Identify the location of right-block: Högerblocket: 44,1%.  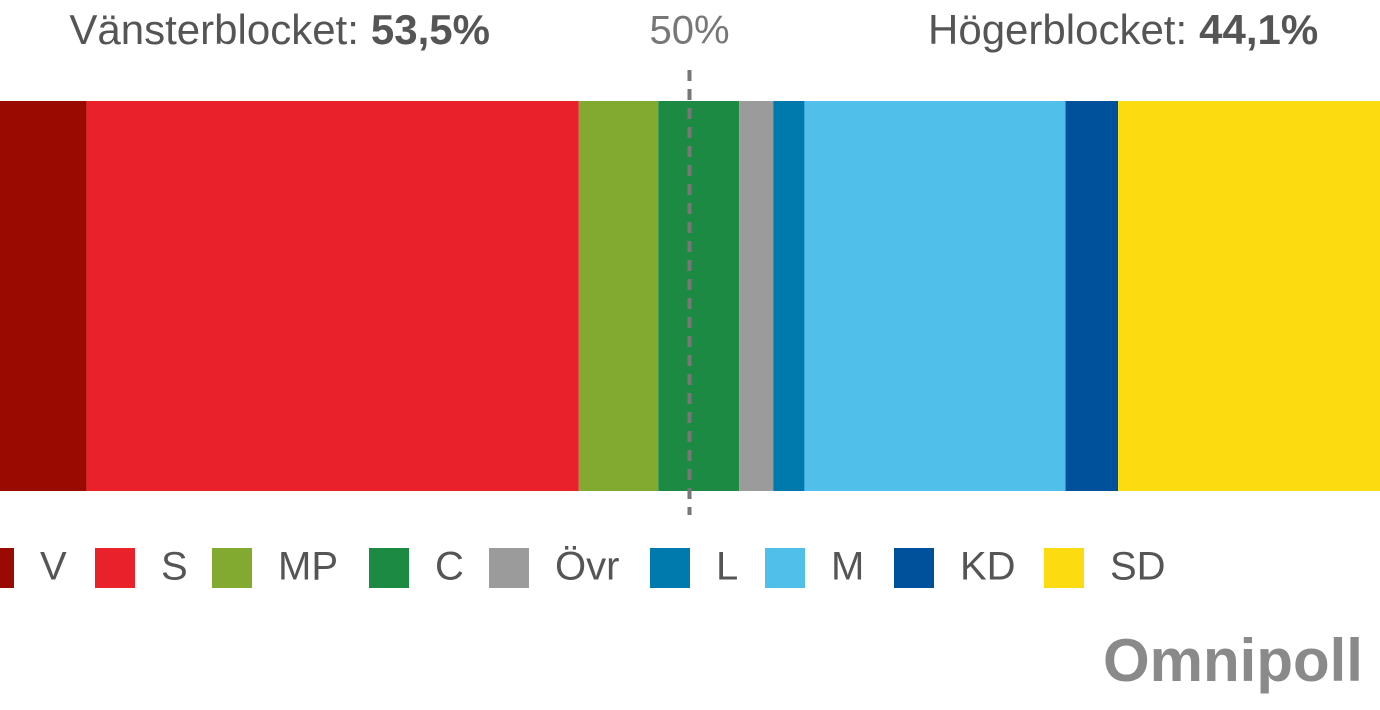
(1123, 29).